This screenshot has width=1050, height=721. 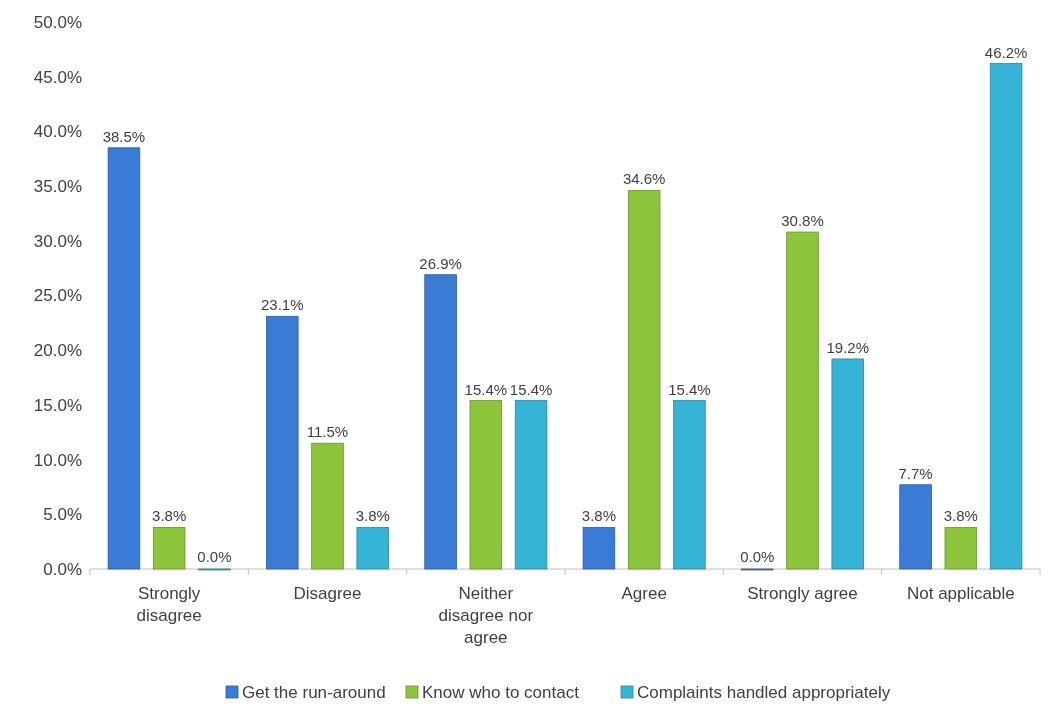 I want to click on y-tick-label: 20.0%, so click(x=57, y=351).